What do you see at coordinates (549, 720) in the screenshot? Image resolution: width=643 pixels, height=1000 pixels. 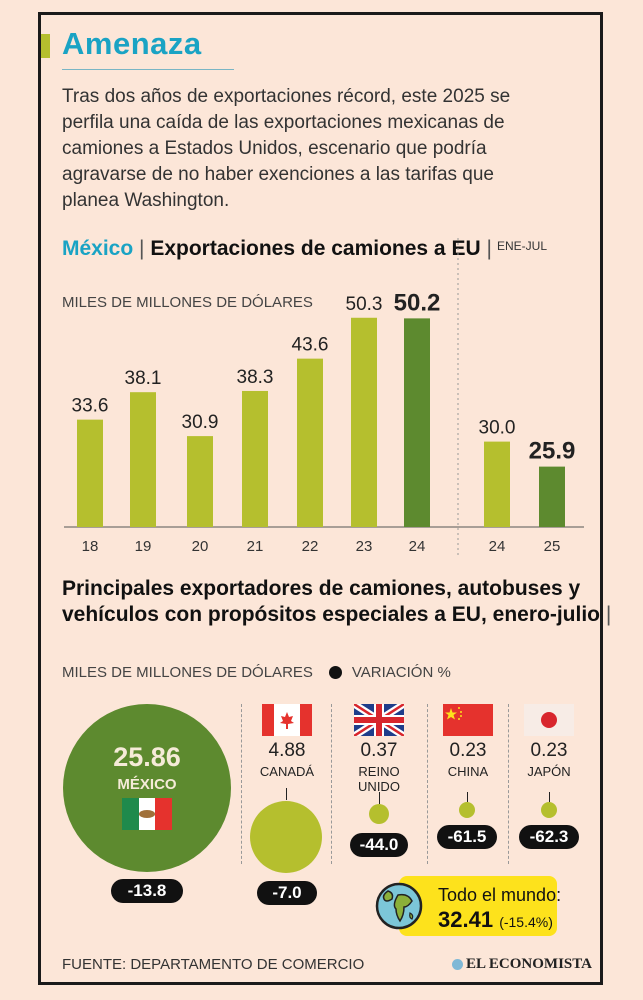 I see `japan-flag-icon` at bounding box center [549, 720].